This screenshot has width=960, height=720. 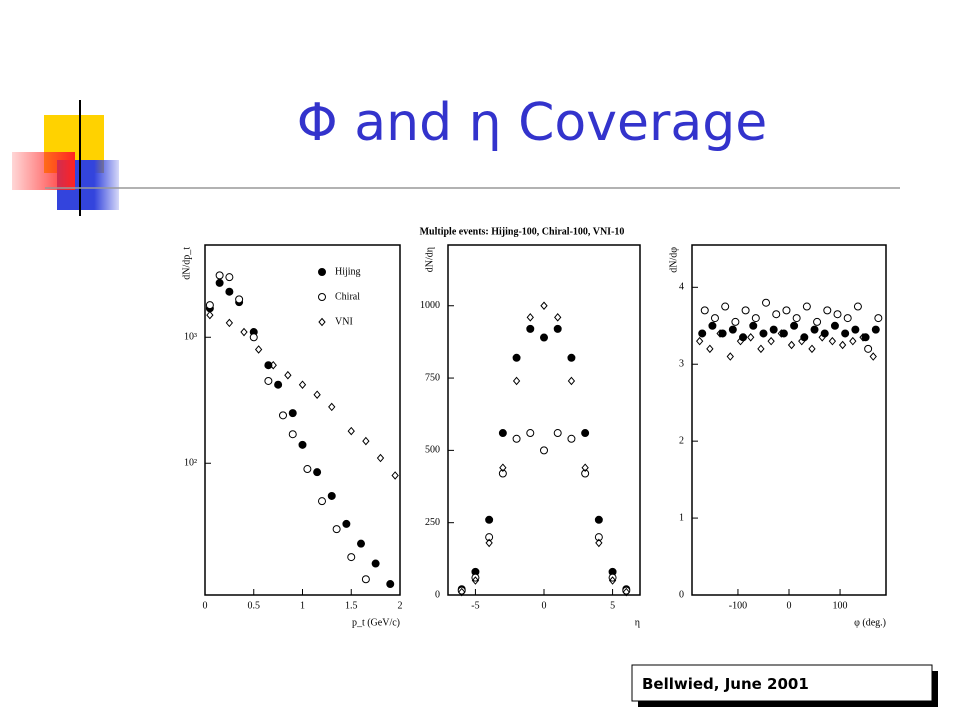 What do you see at coordinates (190, 463) in the screenshot?
I see `y-tick-label: 10²` at bounding box center [190, 463].